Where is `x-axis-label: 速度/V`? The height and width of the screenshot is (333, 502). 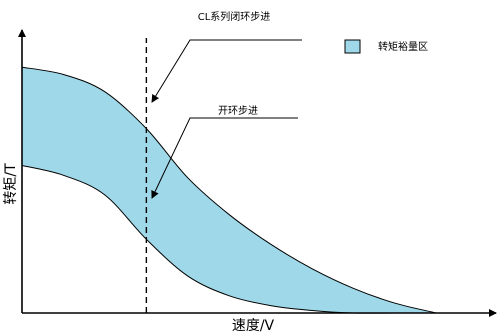 x-axis-label: 速度/V is located at coordinates (253, 325).